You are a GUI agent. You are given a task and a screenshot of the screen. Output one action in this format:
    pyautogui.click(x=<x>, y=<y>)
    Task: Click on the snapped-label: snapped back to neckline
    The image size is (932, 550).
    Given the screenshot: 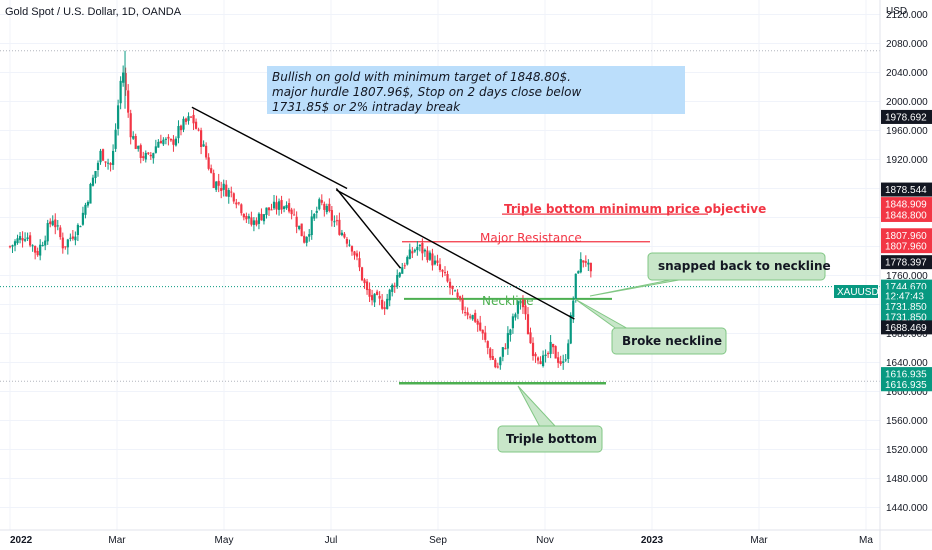 What is the action you would take?
    pyautogui.click(x=744, y=266)
    